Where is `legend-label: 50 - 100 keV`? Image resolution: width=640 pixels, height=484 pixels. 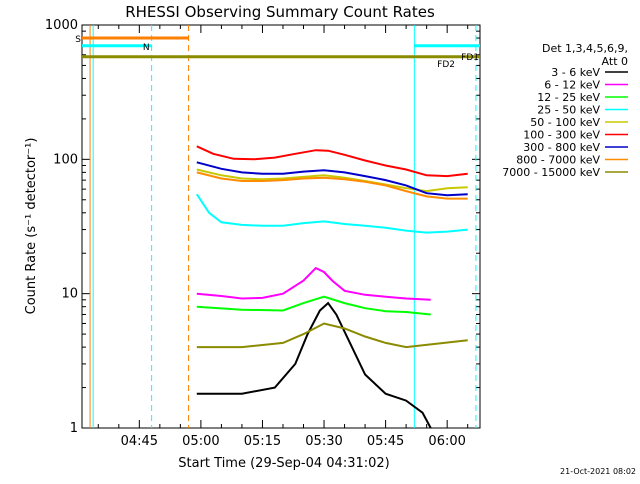
legend-label: 50 - 100 keV is located at coordinates (565, 122).